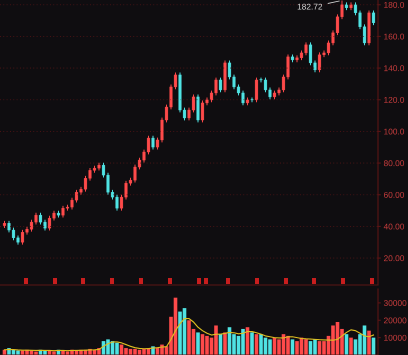 The height and width of the screenshot is (355, 408). What do you see at coordinates (394, 195) in the screenshot?
I see `y-tick-label: 60.00` at bounding box center [394, 195].